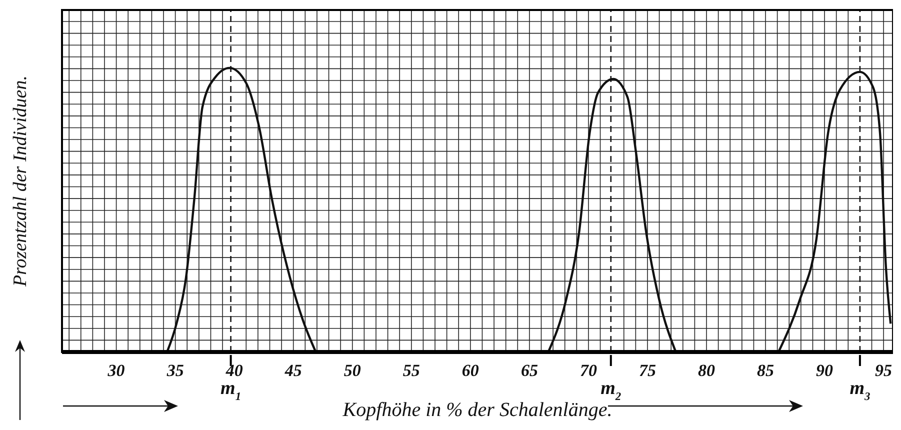 This screenshot has width=901, height=430. What do you see at coordinates (860, 390) in the screenshot?
I see `ref-line-label: m$_{3}$` at bounding box center [860, 390].